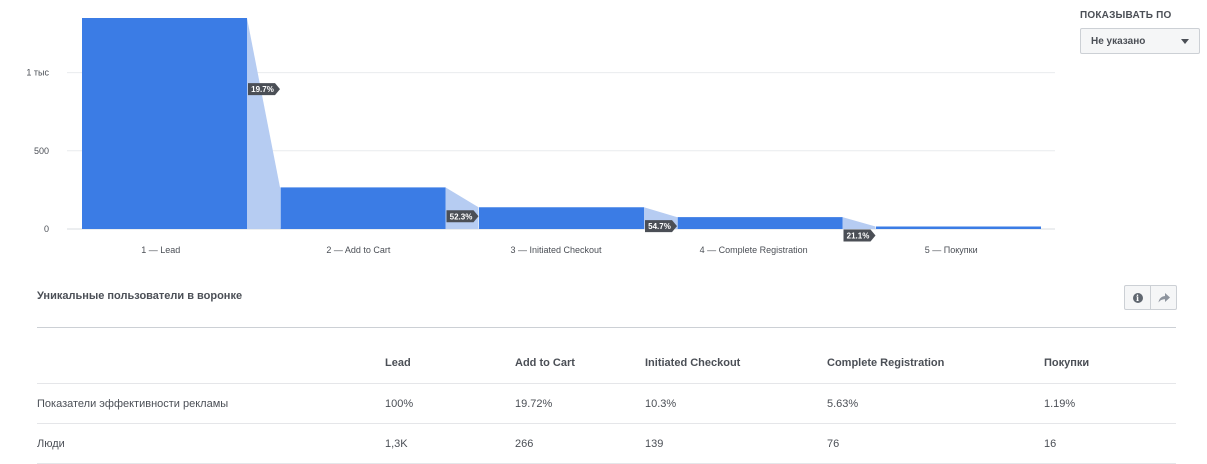 This screenshot has width=1207, height=464. I want to click on table-cell: 5.63%, so click(935, 403).